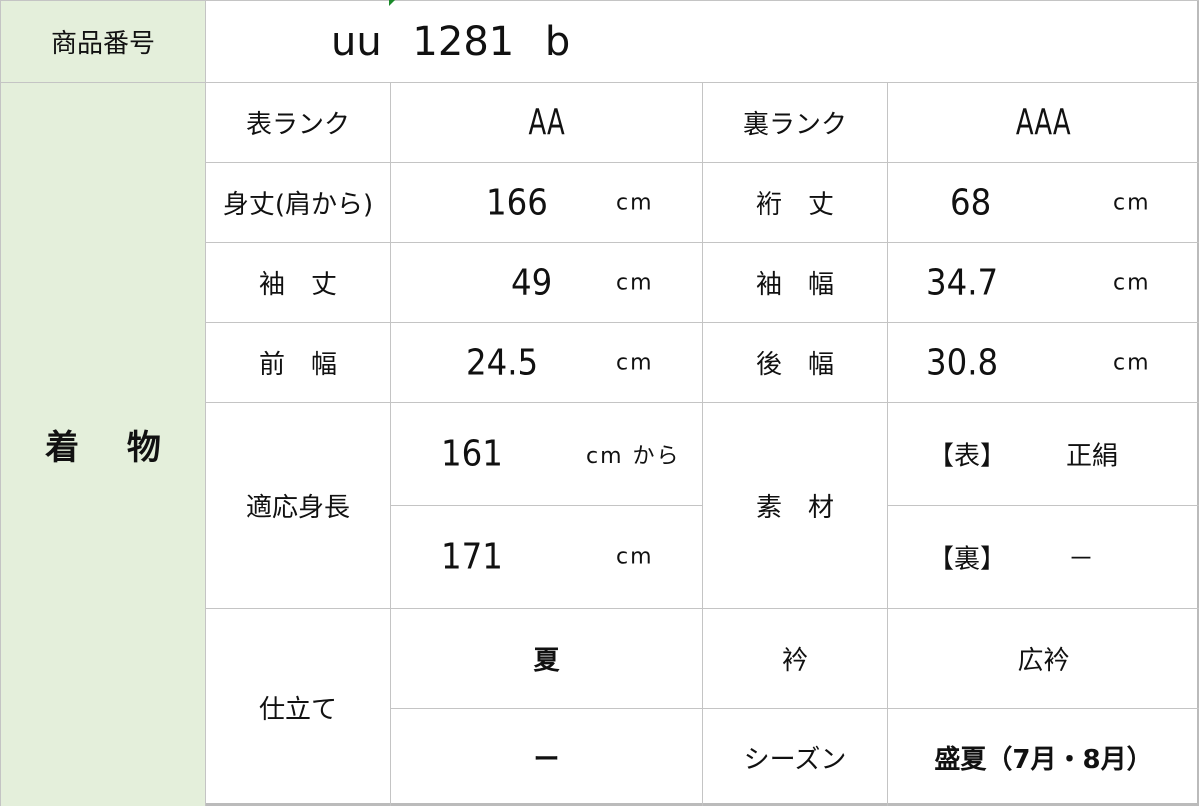 The height and width of the screenshot is (809, 1200). What do you see at coordinates (1132, 282) in the screenshot?
I see `sodehaba-unit: cm` at bounding box center [1132, 282].